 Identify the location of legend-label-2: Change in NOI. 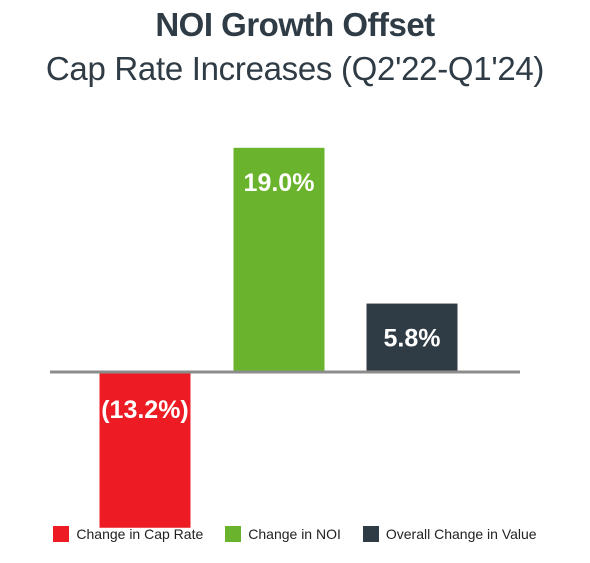
(294, 534).